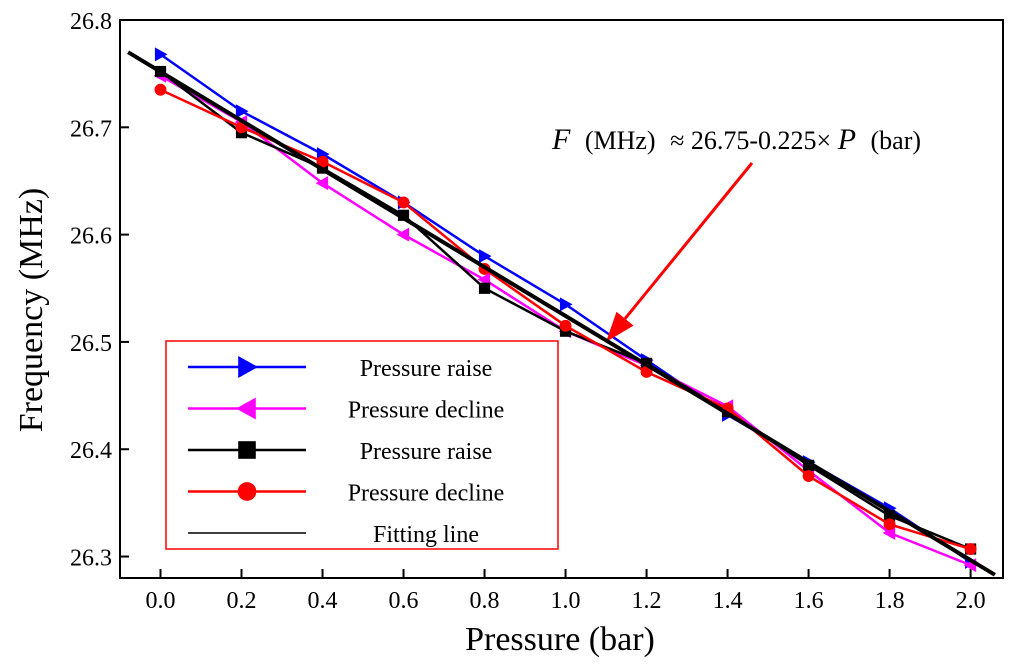 The height and width of the screenshot is (667, 1024). What do you see at coordinates (485, 601) in the screenshot?
I see `x-tick-label: 0.8` at bounding box center [485, 601].